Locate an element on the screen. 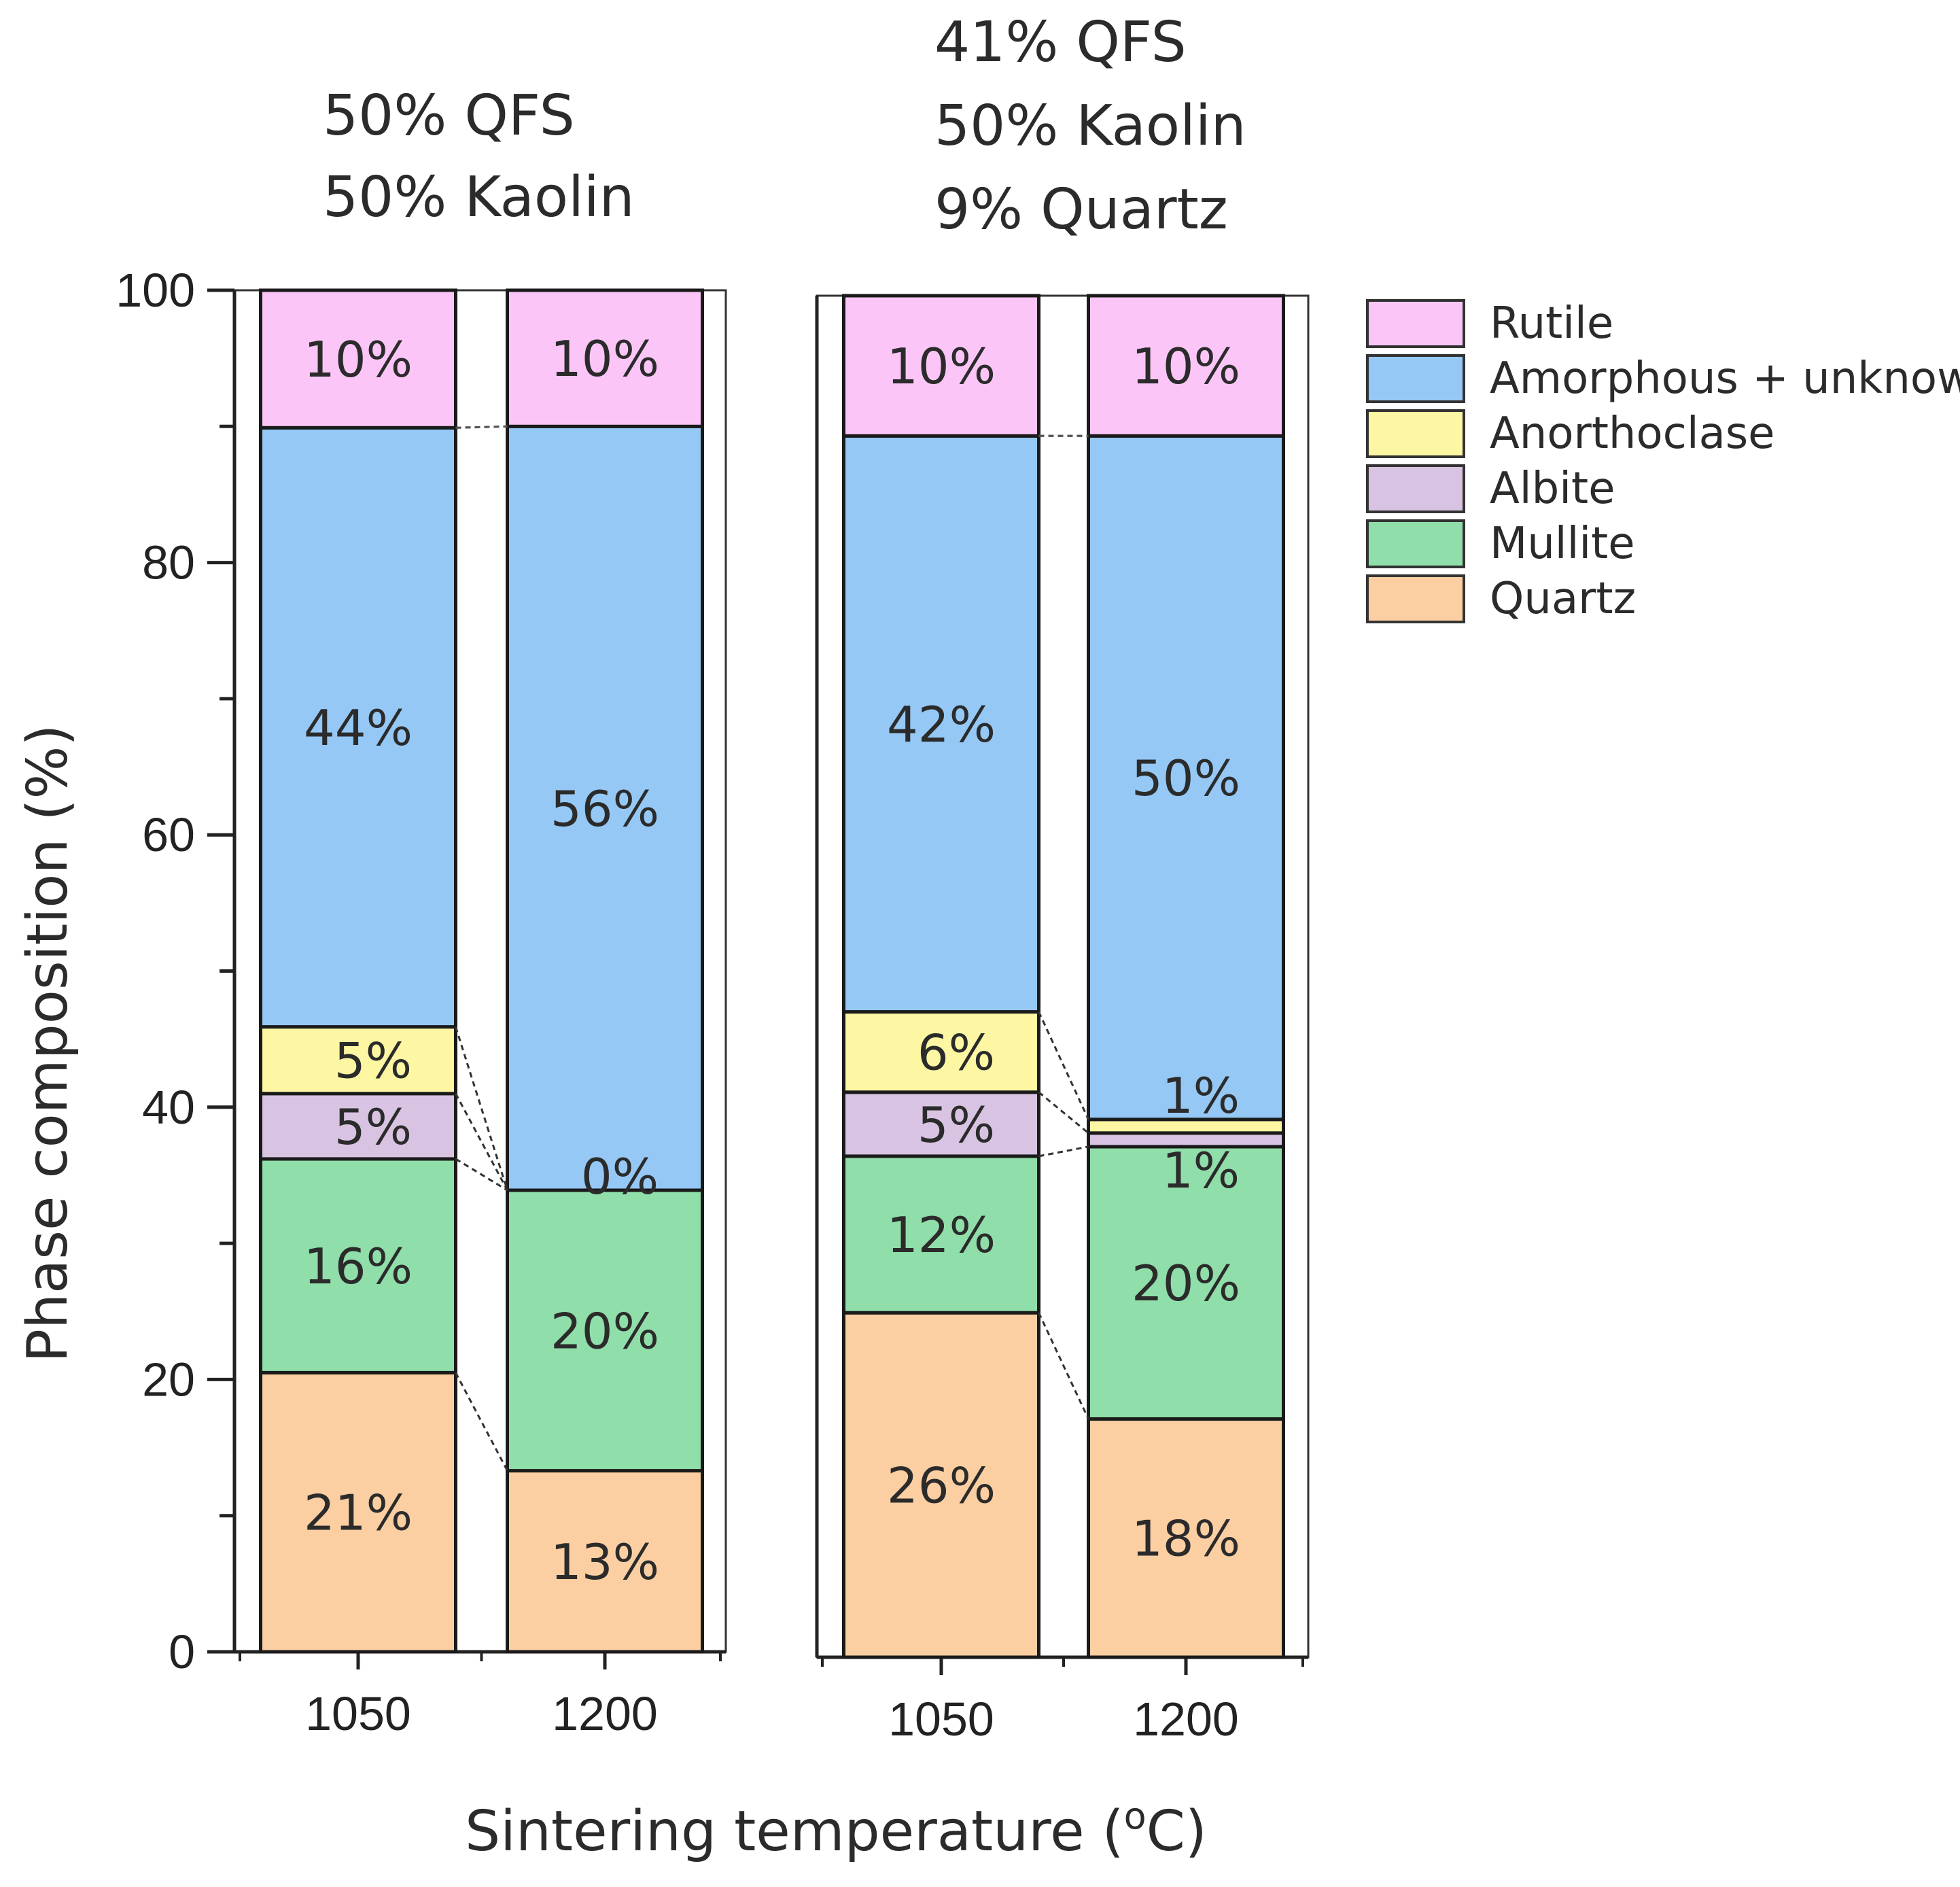 This screenshot has height=1887, width=1960. data-label: 13% is located at coordinates (605, 1562).